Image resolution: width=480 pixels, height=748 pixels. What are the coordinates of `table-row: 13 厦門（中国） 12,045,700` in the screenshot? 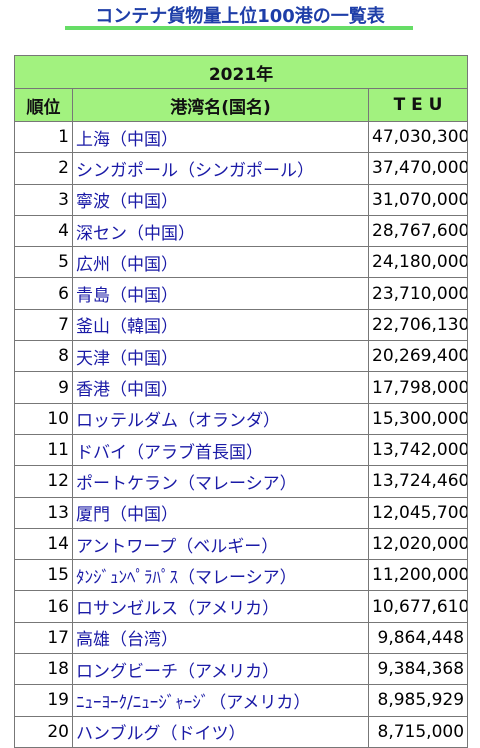 It's located at (241, 512).